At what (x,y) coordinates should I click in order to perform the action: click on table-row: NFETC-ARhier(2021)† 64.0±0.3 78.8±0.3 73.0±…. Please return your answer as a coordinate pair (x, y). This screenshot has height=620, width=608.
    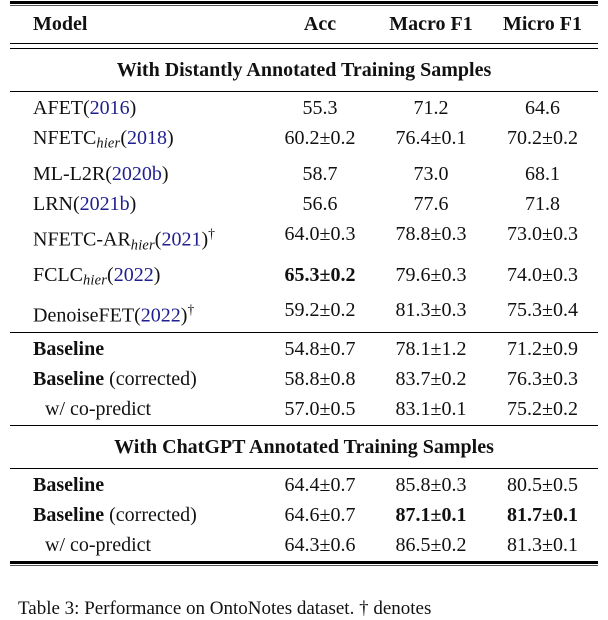
    Looking at the image, I should click on (304, 239).